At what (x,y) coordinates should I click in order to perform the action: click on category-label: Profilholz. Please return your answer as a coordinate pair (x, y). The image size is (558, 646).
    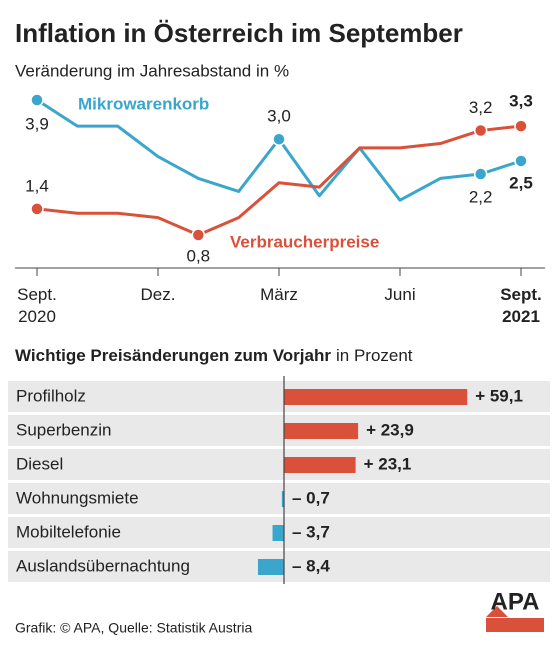
    Looking at the image, I should click on (51, 395).